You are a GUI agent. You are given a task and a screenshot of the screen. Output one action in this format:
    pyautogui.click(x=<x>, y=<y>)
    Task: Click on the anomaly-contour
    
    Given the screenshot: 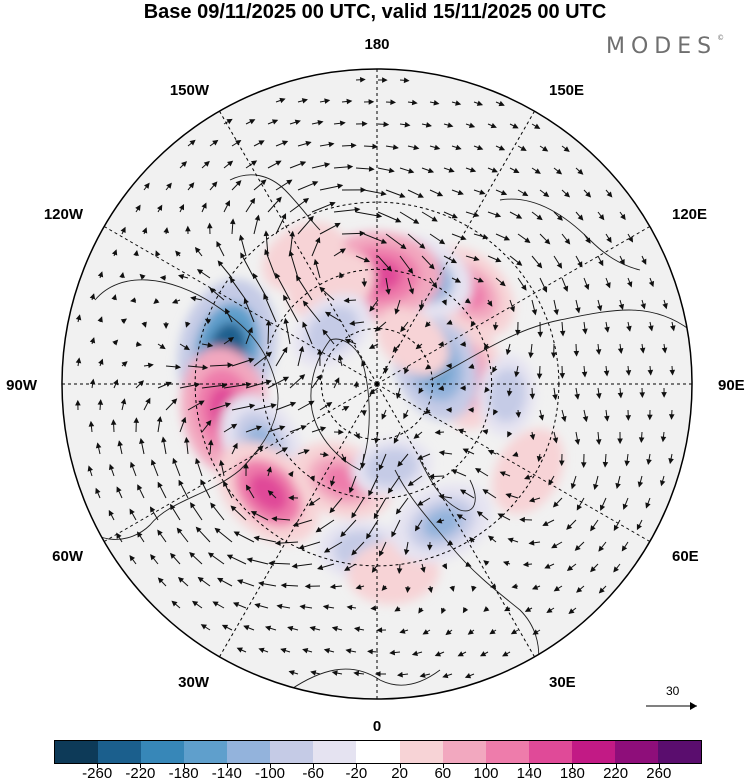 What is the action you would take?
    pyautogui.click(x=332, y=330)
    